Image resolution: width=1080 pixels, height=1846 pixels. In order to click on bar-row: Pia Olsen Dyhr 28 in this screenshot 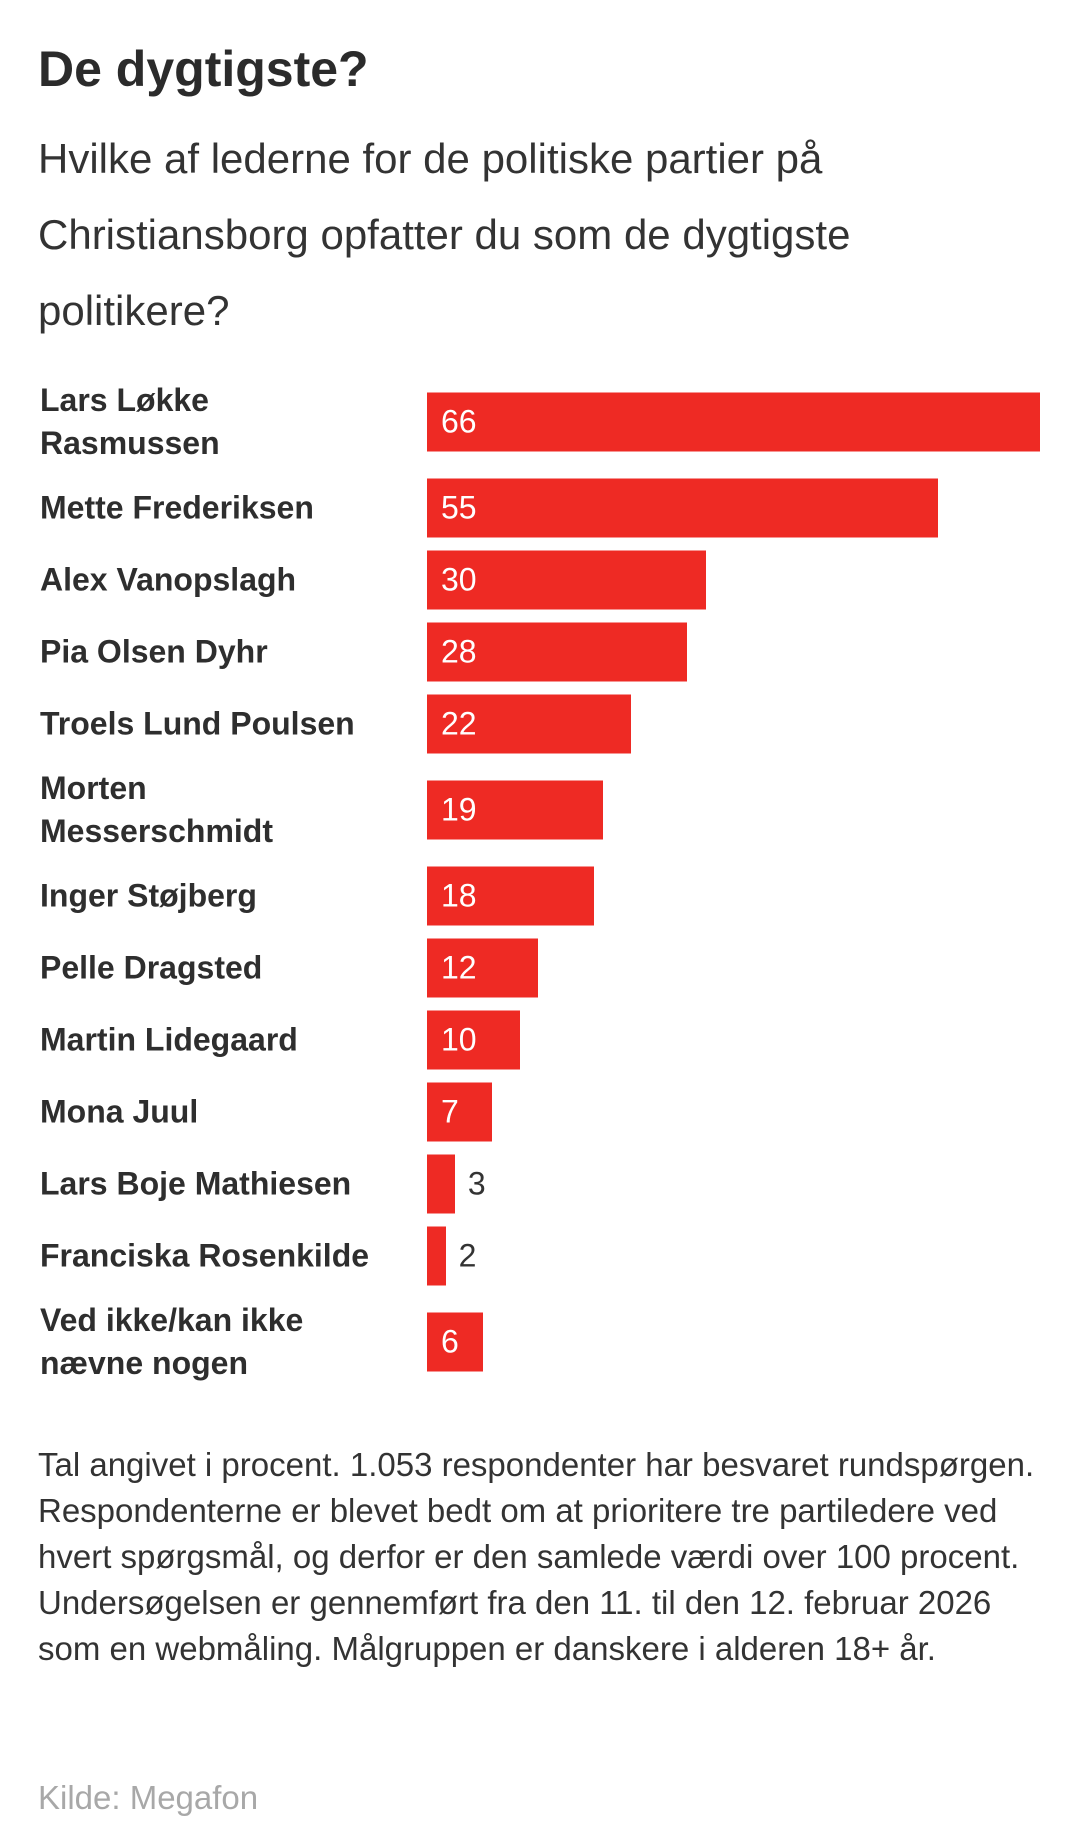, I will do `click(540, 652)`.